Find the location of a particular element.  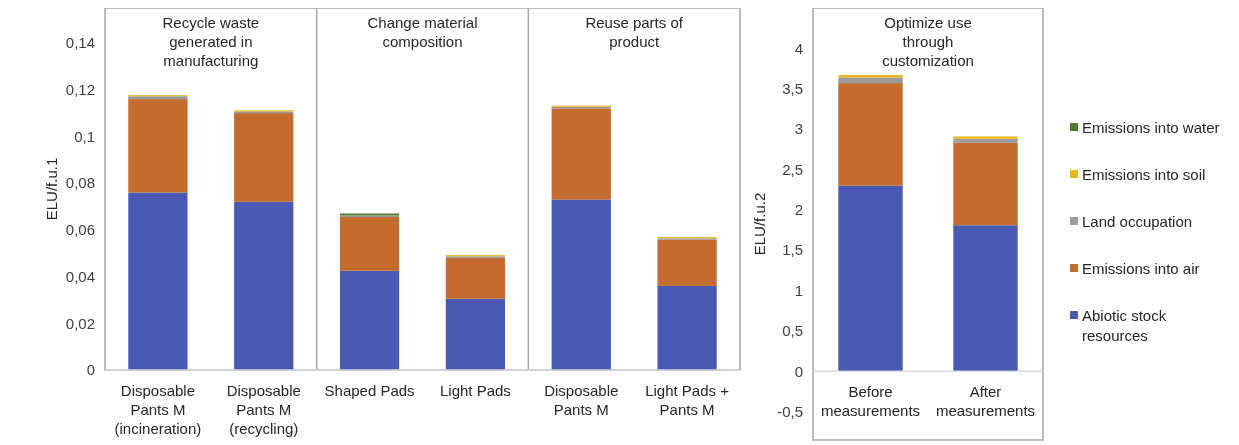

y-tick-label: 0,08 is located at coordinates (80, 183).